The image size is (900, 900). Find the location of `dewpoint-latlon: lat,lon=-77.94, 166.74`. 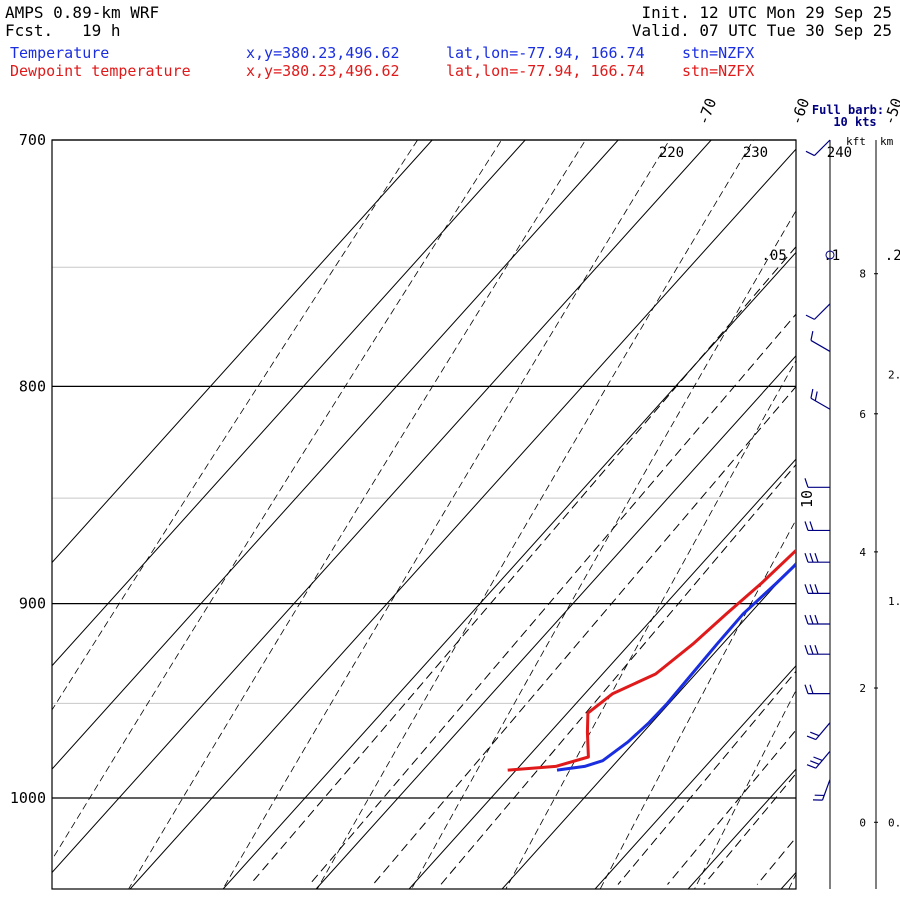

dewpoint-latlon: lat,lon=-77.94, 166.74 is located at coordinates (545, 71).